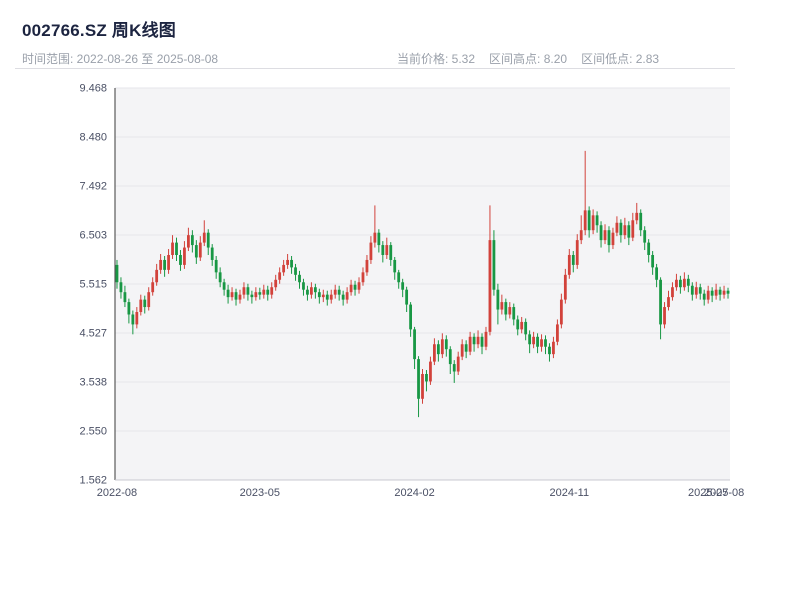  What do you see at coordinates (724, 493) in the screenshot?
I see `x-tick-label: 2025-08` at bounding box center [724, 493].